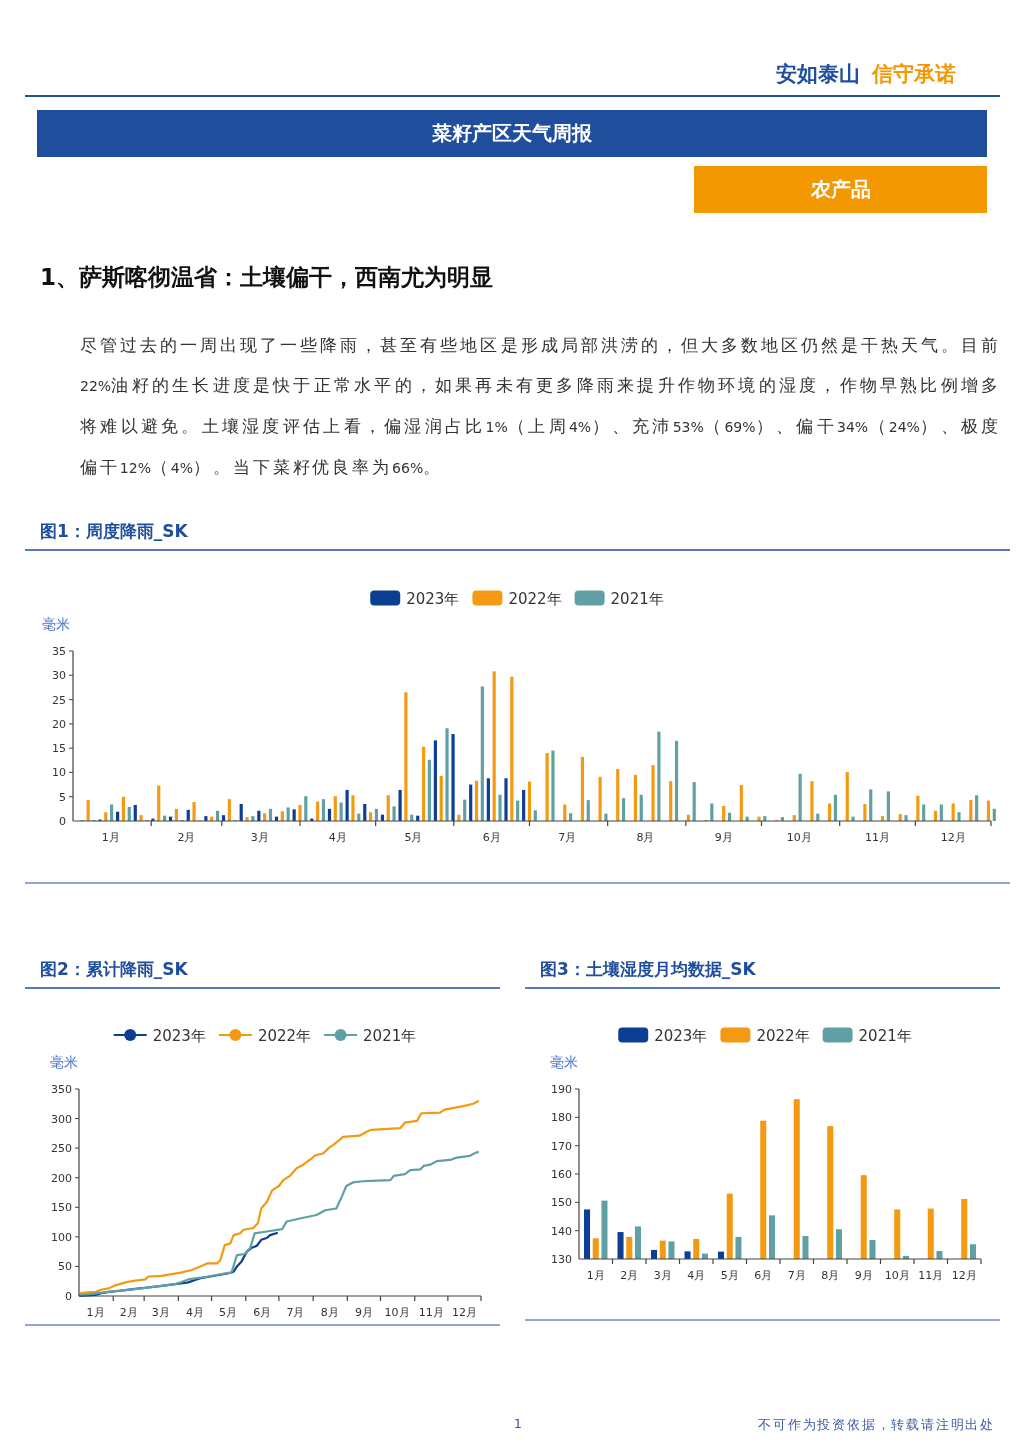 This screenshot has height=1450, width=1025. What do you see at coordinates (818, 74) in the screenshot?
I see `text: 安如泰山` at bounding box center [818, 74].